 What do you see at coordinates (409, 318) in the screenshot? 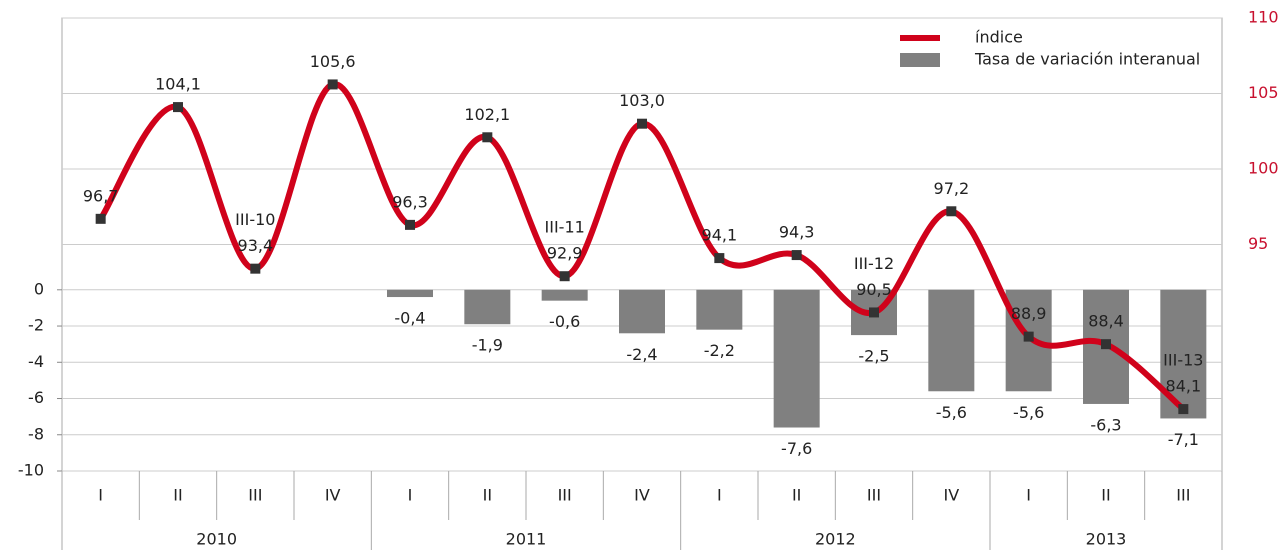
I see `bar-value-label: -0,4` at bounding box center [409, 318].